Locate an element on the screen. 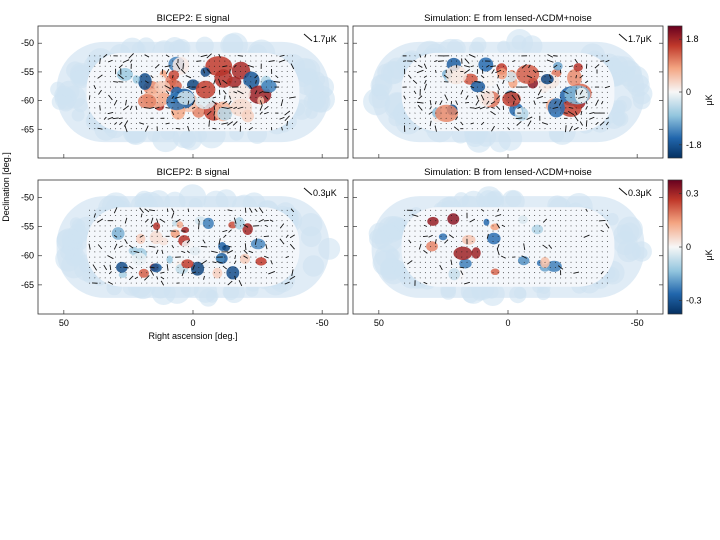  scale-annotation: 0.3μK is located at coordinates (320, 192).